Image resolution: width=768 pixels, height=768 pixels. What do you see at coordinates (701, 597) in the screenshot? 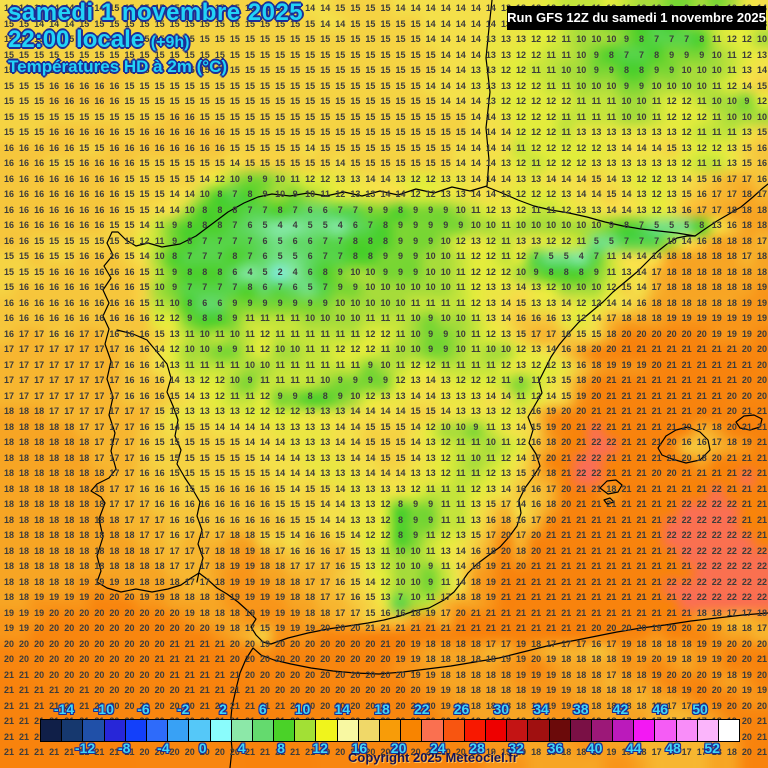
I see `temp-value: 22` at bounding box center [701, 597].